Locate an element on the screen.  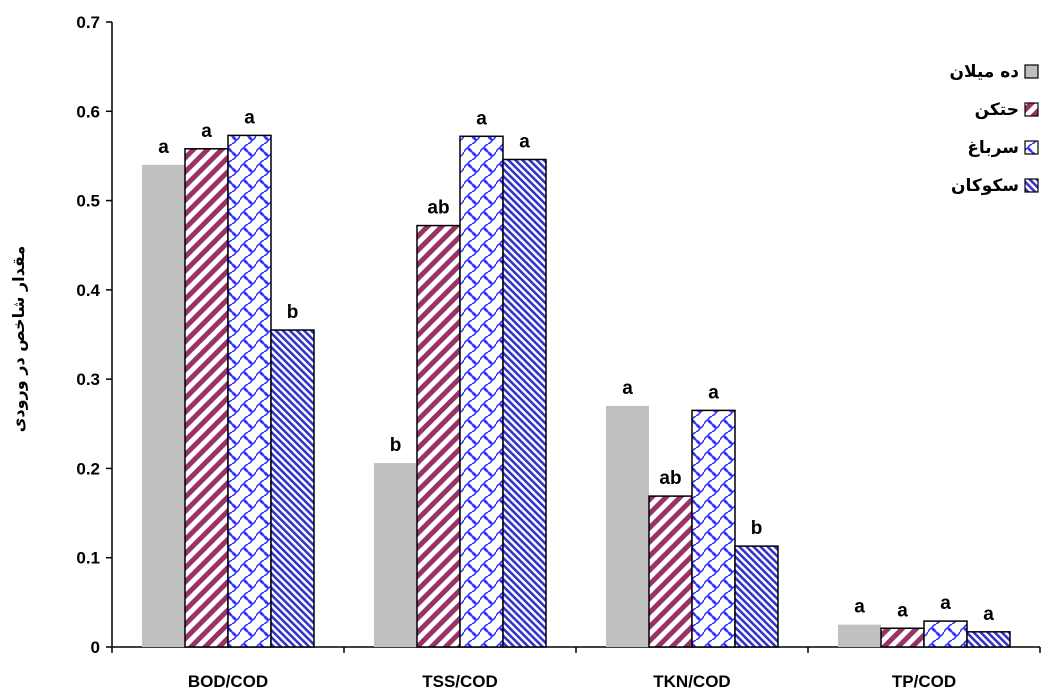
y-tick-label: 0.7 is located at coordinates (88, 22).